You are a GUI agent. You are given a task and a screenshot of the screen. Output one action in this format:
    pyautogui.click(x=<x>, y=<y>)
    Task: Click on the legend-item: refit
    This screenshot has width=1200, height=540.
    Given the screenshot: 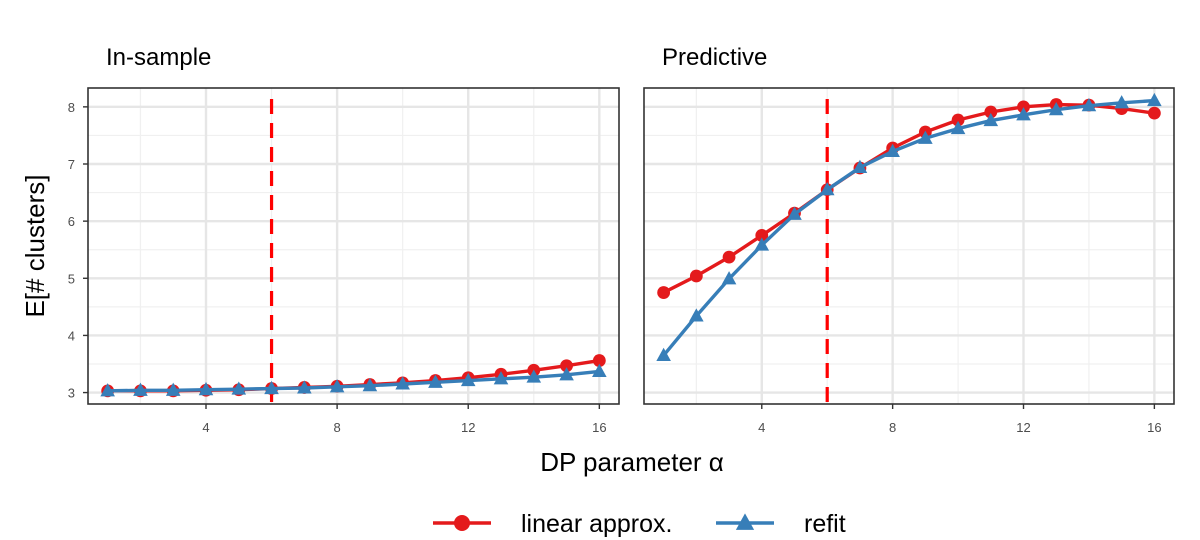 What is the action you would take?
    pyautogui.click(x=781, y=524)
    